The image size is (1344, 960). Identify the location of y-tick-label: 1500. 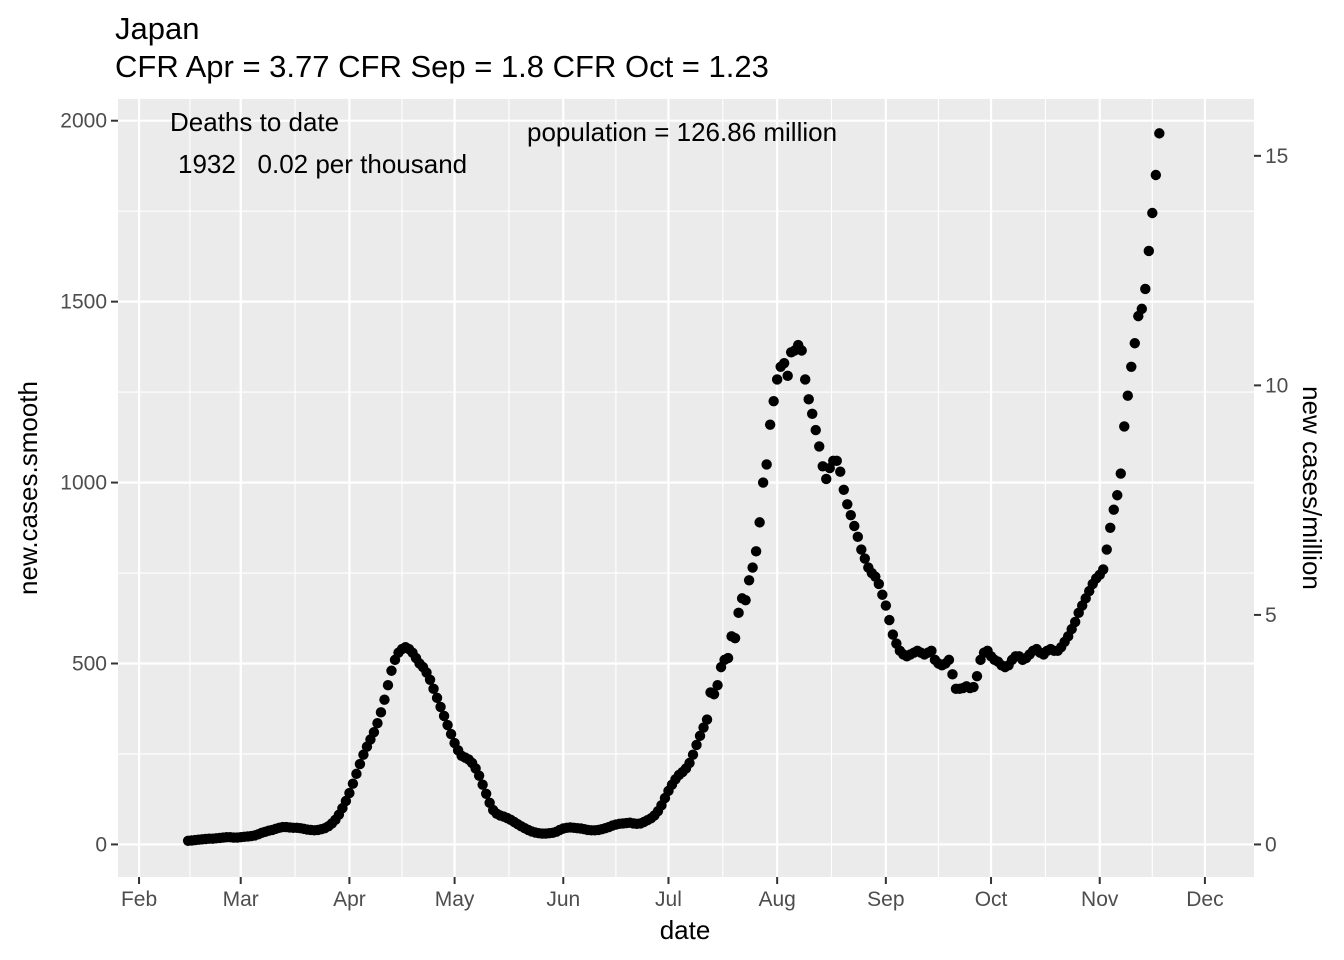
(83, 302).